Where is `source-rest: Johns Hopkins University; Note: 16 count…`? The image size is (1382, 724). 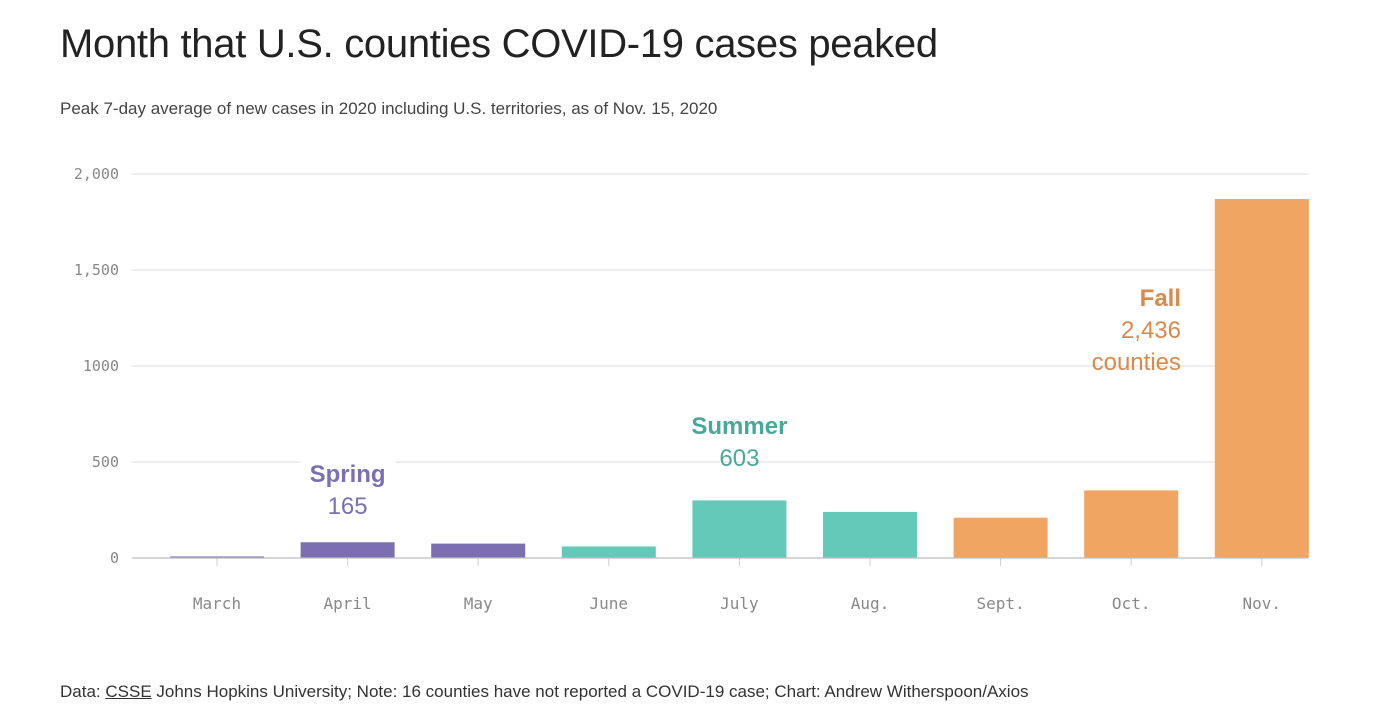
source-rest: Johns Hopkins University; Note: 16 count… is located at coordinates (590, 691).